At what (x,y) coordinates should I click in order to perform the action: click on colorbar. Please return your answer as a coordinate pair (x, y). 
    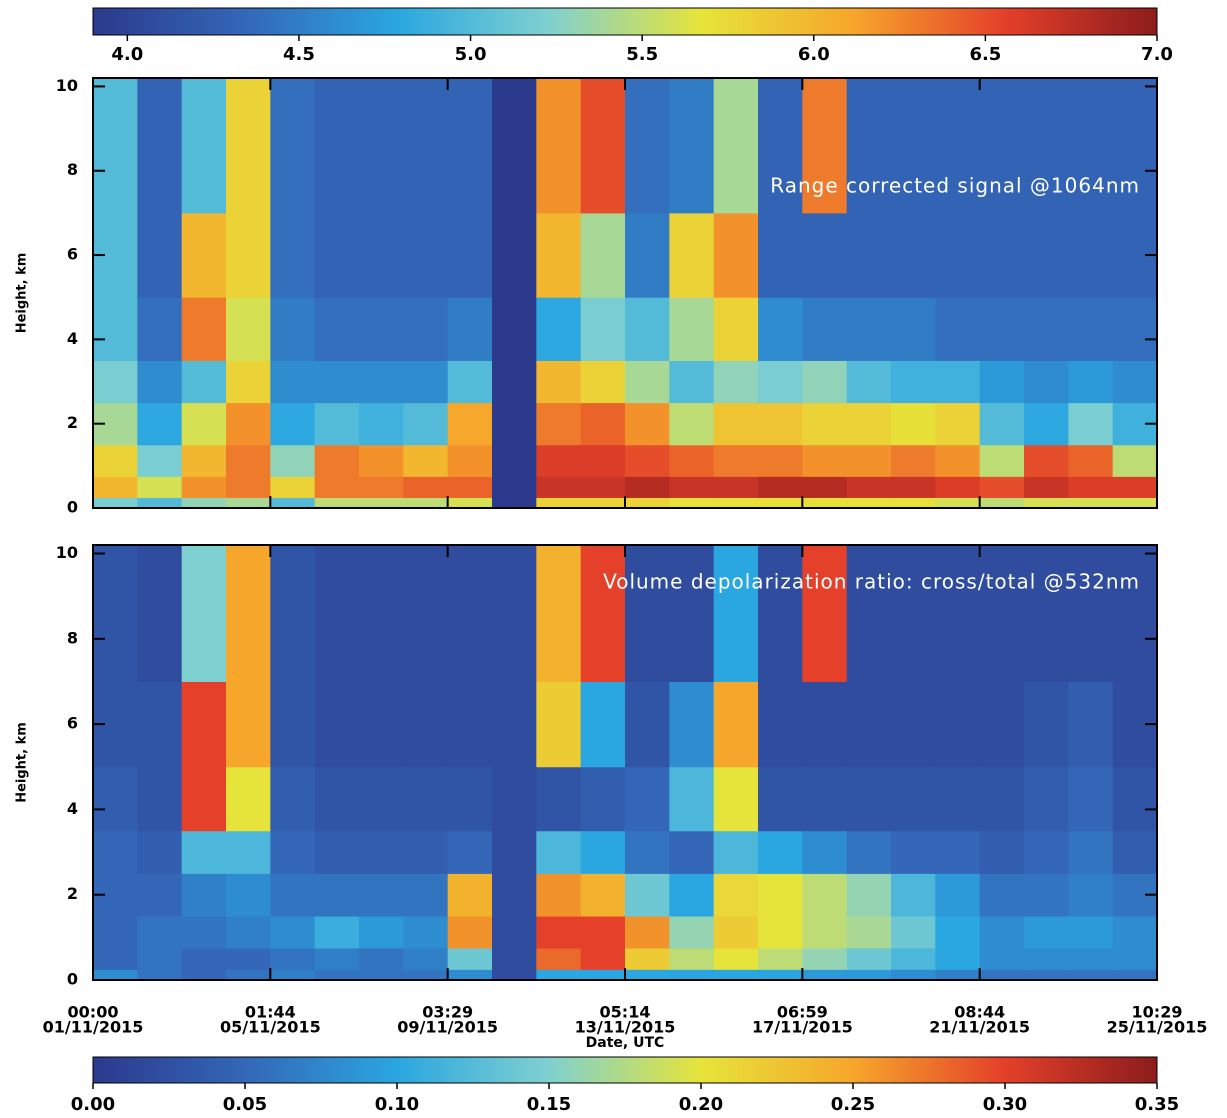
    Looking at the image, I should click on (625, 1070).